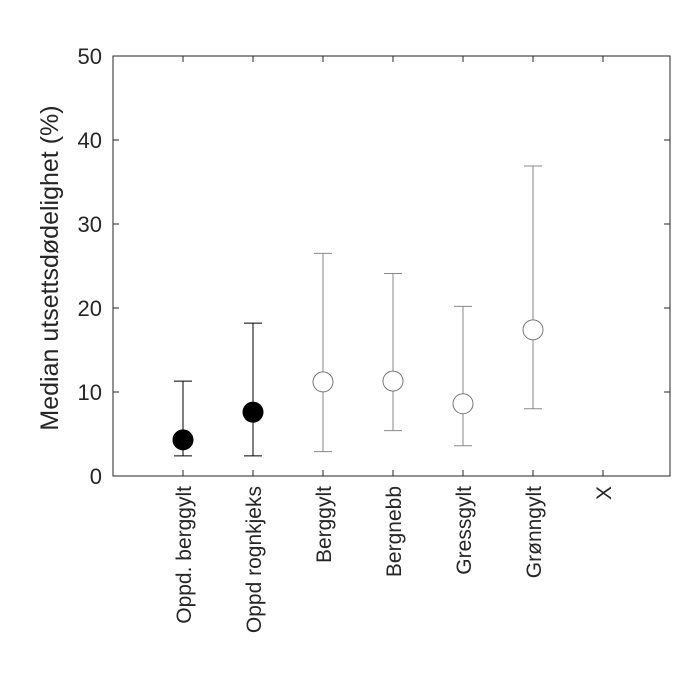 This screenshot has height=700, width=700. I want to click on x-tick-label: X, so click(604, 493).